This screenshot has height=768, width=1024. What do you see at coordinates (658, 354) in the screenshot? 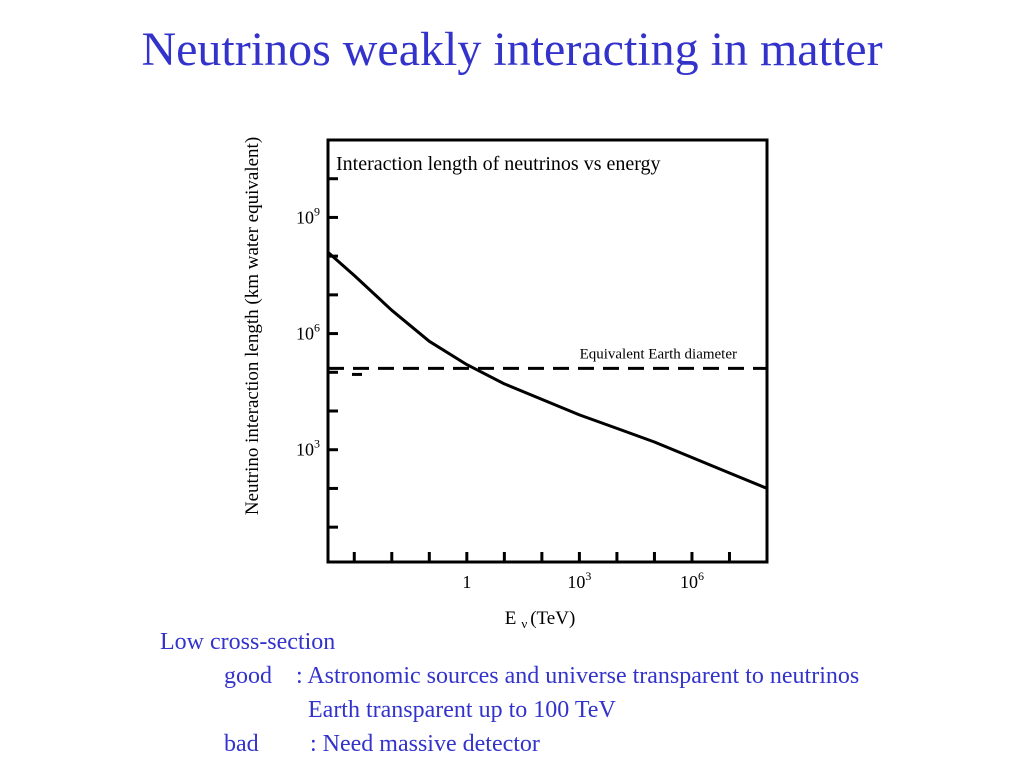
I see `reference-line-label: Equivalent Earth diameter` at bounding box center [658, 354].